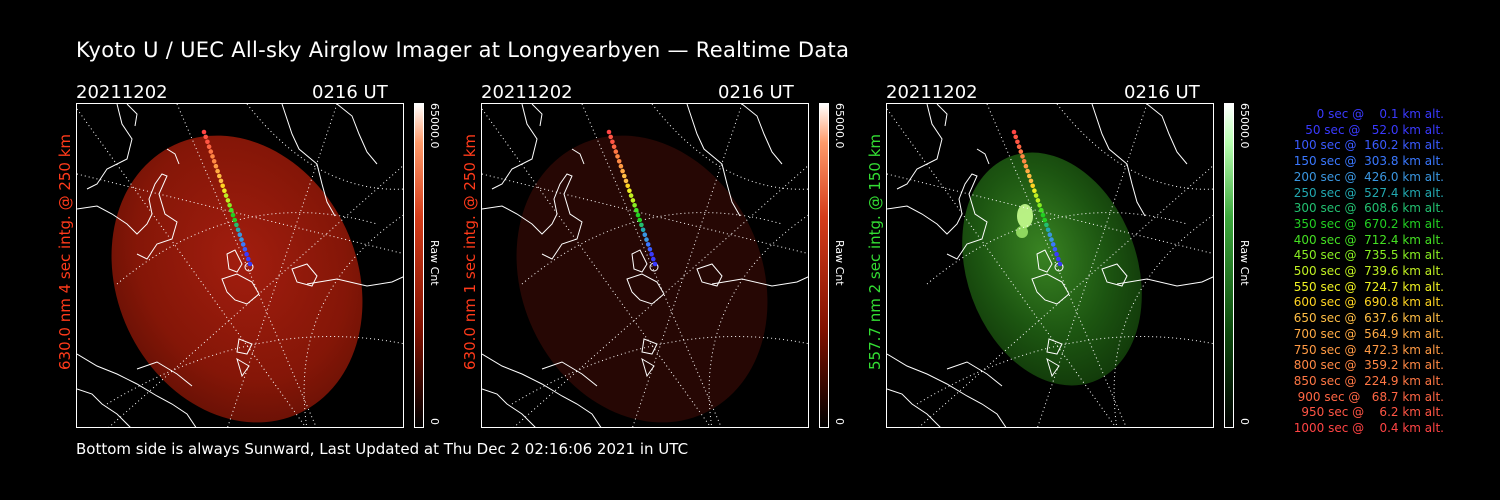 The height and width of the screenshot is (500, 1500). Describe the element at coordinates (1368, 271) in the screenshot. I see `legend-row: 500 sec @ 739.6 km alt.` at that location.